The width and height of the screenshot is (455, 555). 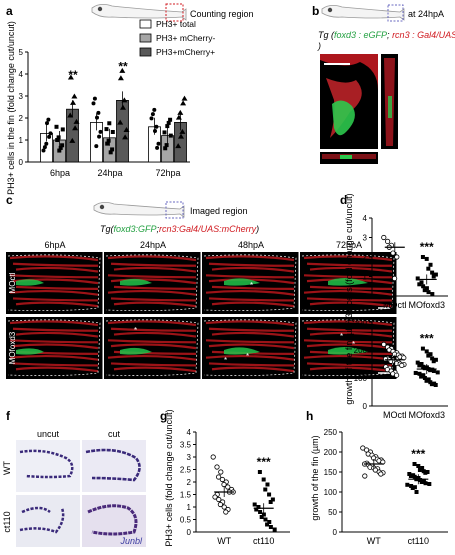 What do you see at coordinates (54, 245) in the screenshot?
I see `micrograph-c-col-label: 6hpA` at bounding box center [54, 245].